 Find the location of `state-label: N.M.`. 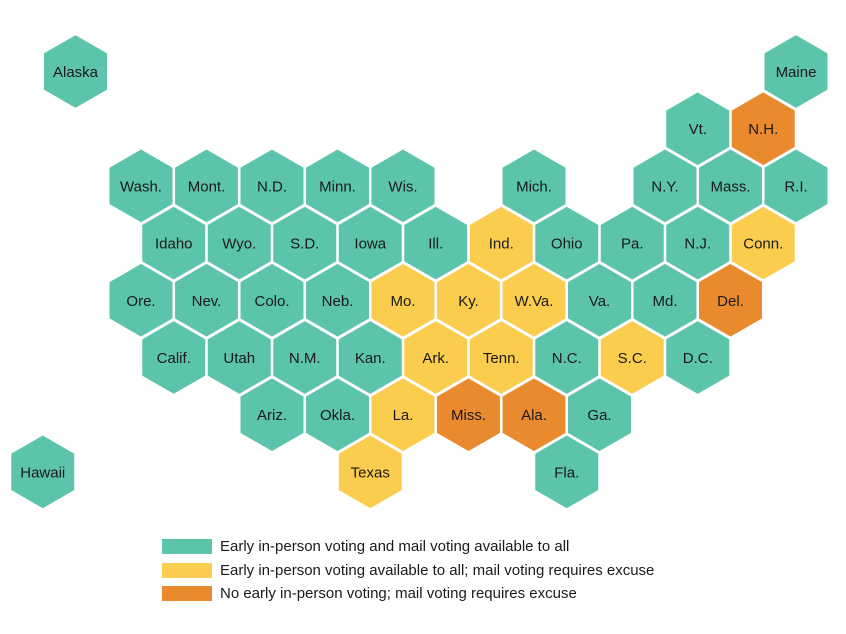

state-label: N.M. is located at coordinates (305, 358).